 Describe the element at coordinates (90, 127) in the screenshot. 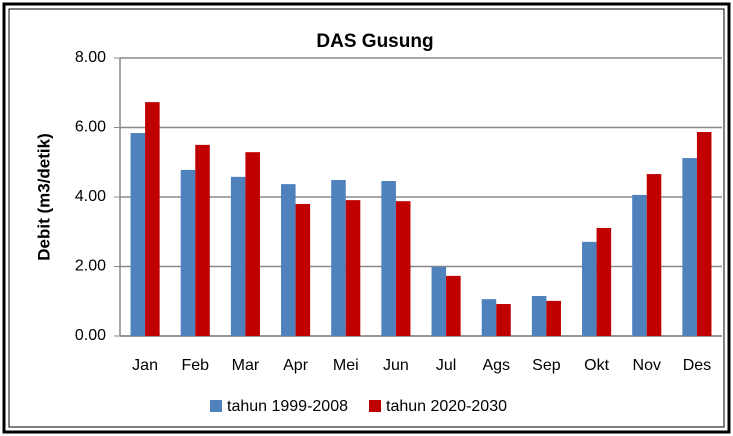

I see `y-tick-label: 6.00` at that location.